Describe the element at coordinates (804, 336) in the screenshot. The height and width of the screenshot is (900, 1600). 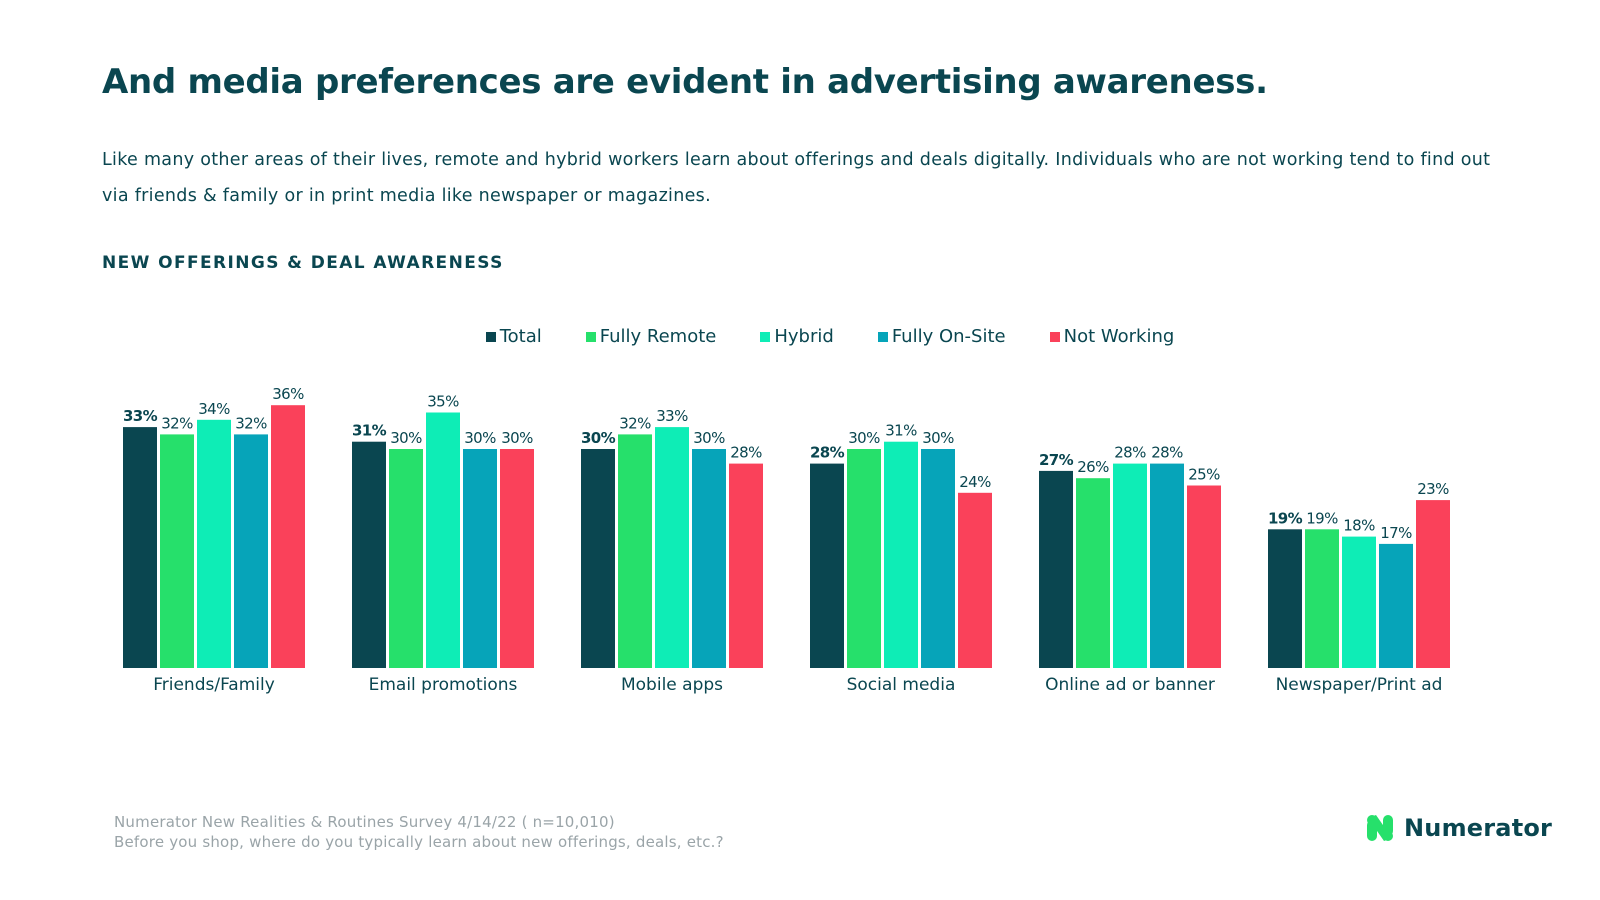
I see `legend-label: Hybrid` at that location.